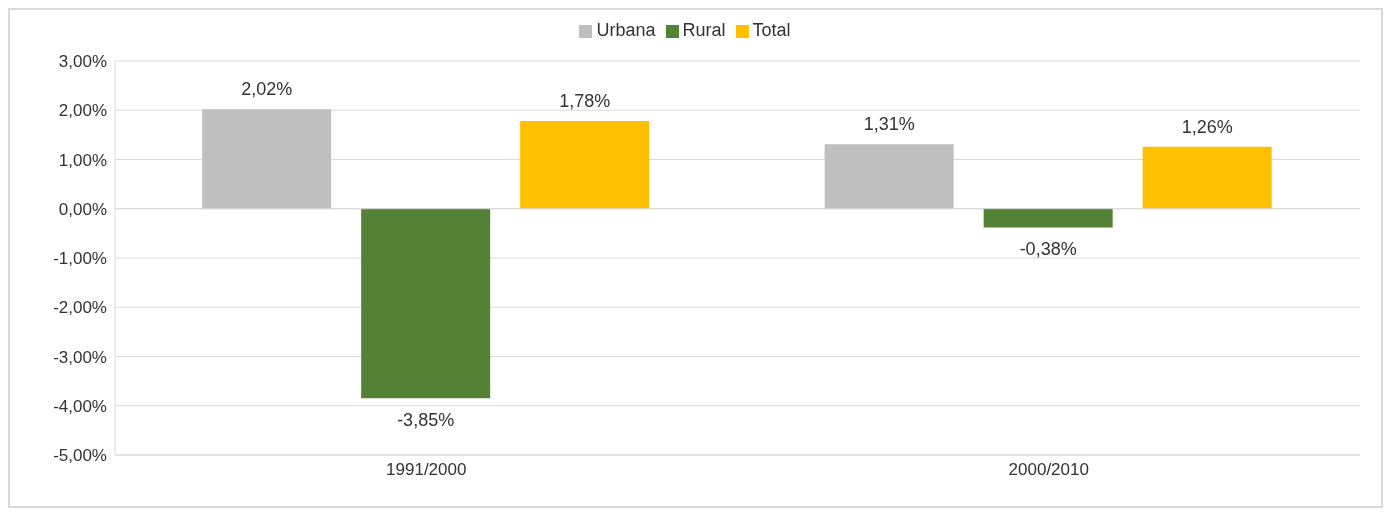 This screenshot has width=1395, height=520. Describe the element at coordinates (704, 30) in the screenshot. I see `legend-label: Rural` at that location.